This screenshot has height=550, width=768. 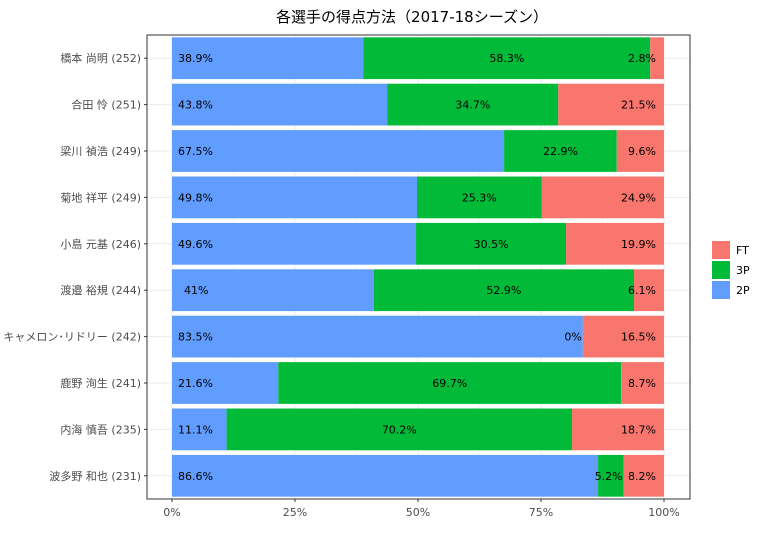 I want to click on x-tick-label: 0%, so click(x=171, y=512).